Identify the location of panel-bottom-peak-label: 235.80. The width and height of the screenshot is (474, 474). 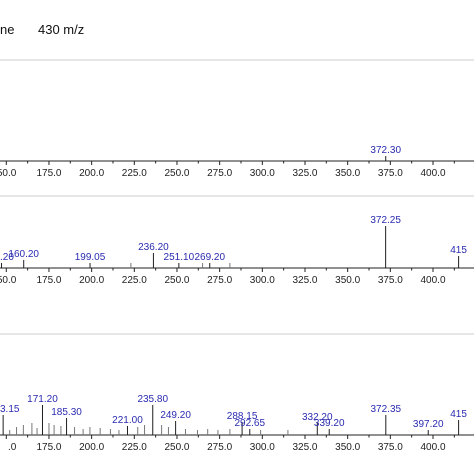
(152, 399).